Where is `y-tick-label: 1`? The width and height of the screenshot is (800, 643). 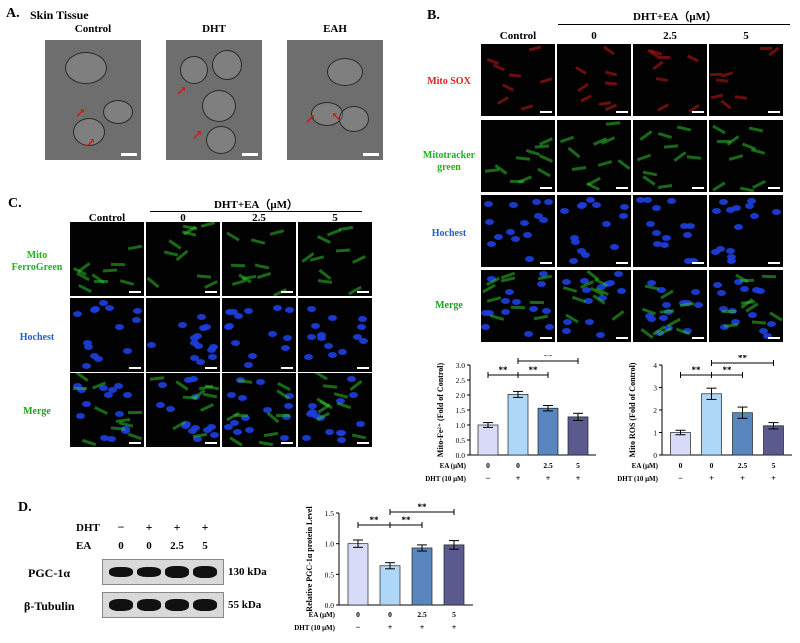 y-tick-label: 1 is located at coordinates (655, 433).